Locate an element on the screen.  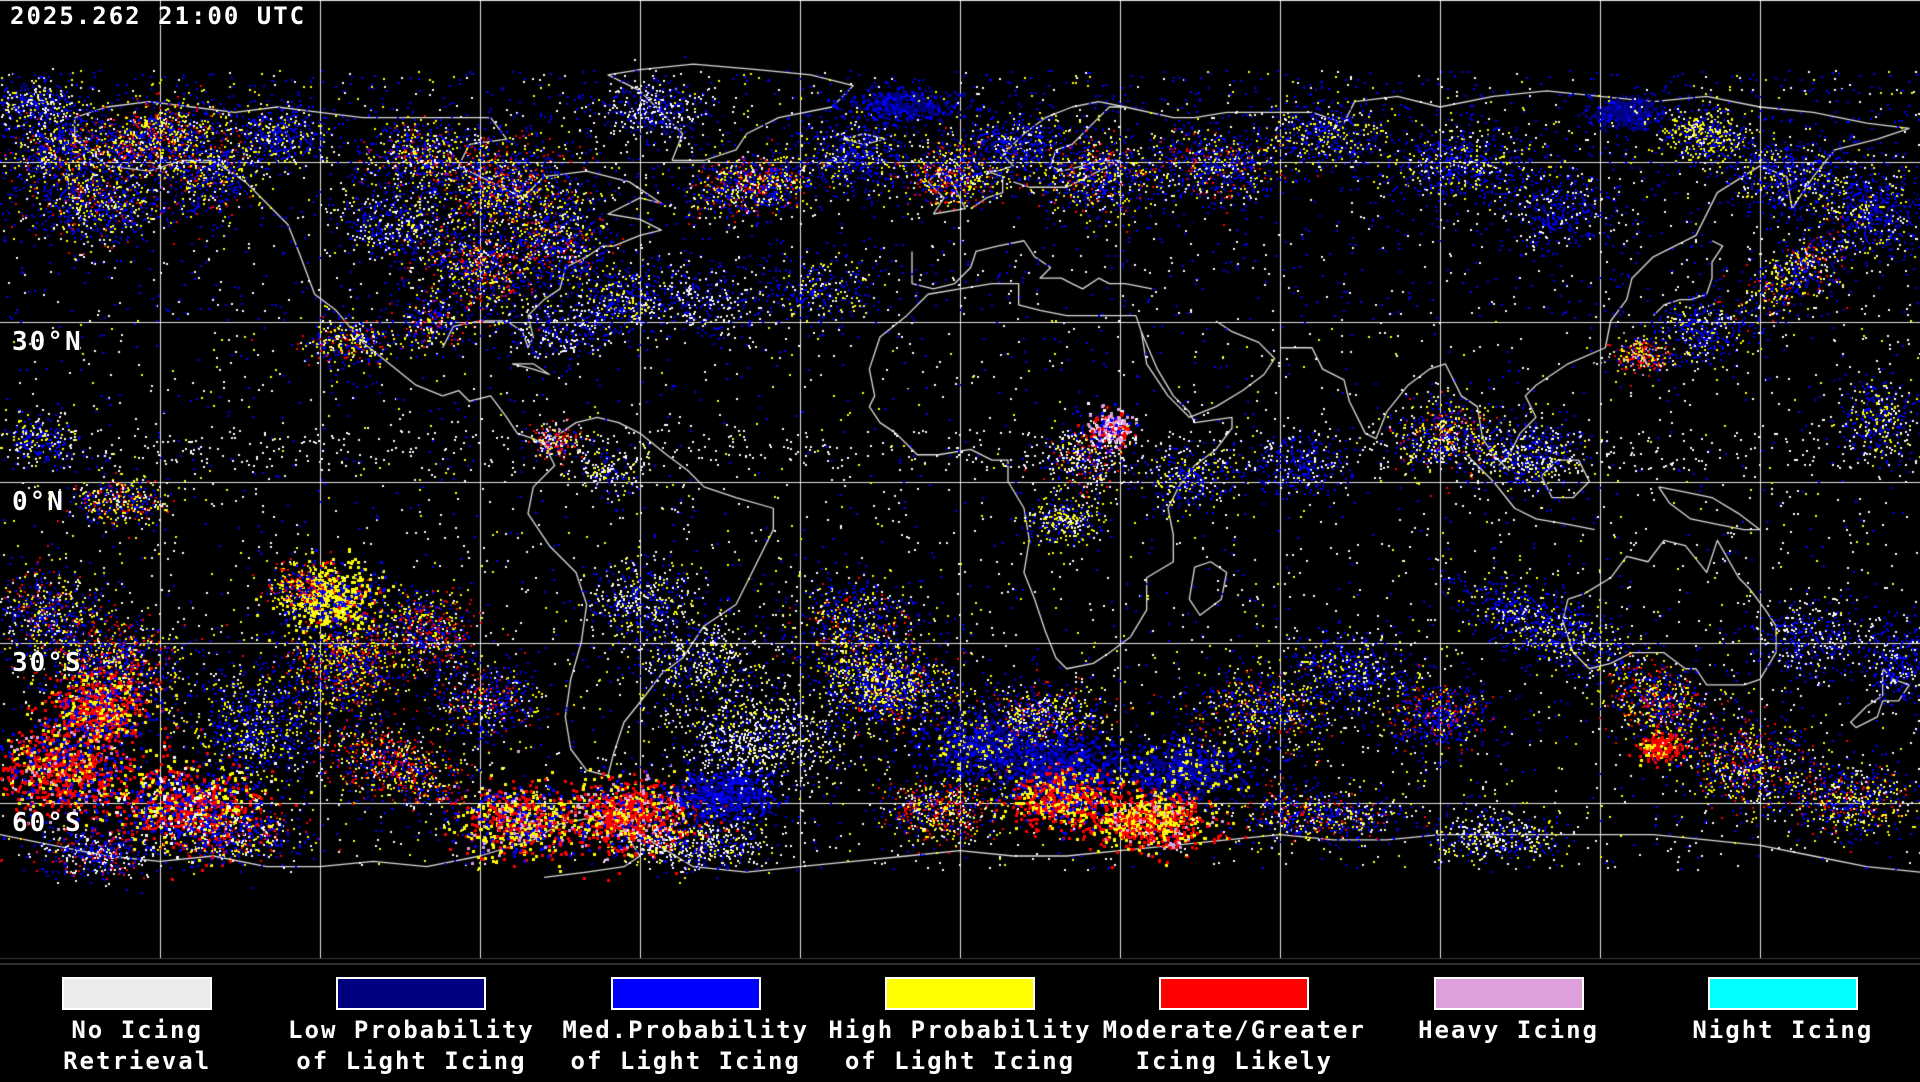
lat-label-30S: 30°S is located at coordinates (47, 663).